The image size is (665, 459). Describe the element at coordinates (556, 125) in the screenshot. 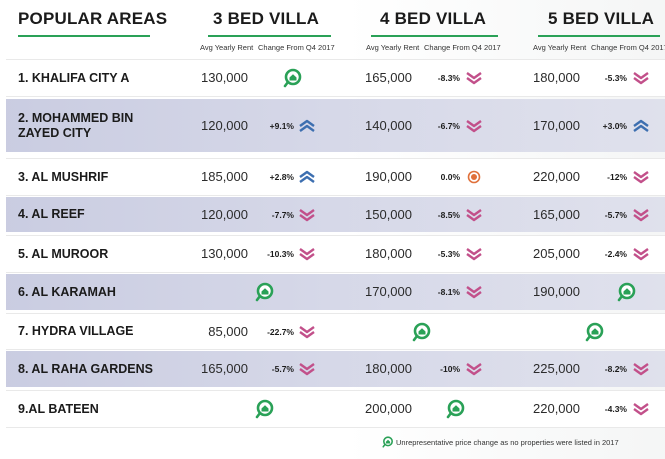

I see `avg-yearly-rent-b5: 170,000` at that location.